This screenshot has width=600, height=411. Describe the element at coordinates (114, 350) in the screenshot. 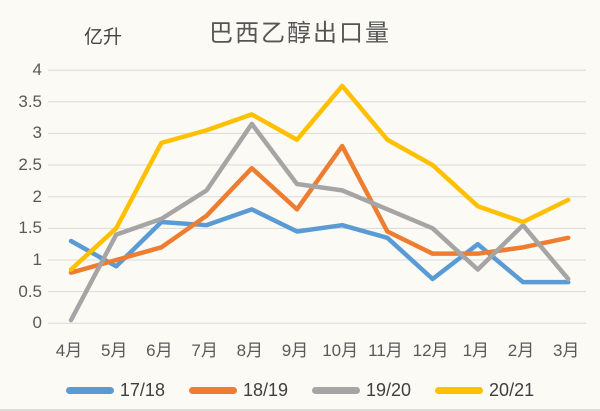

I see `x-tick-label: 5月` at that location.